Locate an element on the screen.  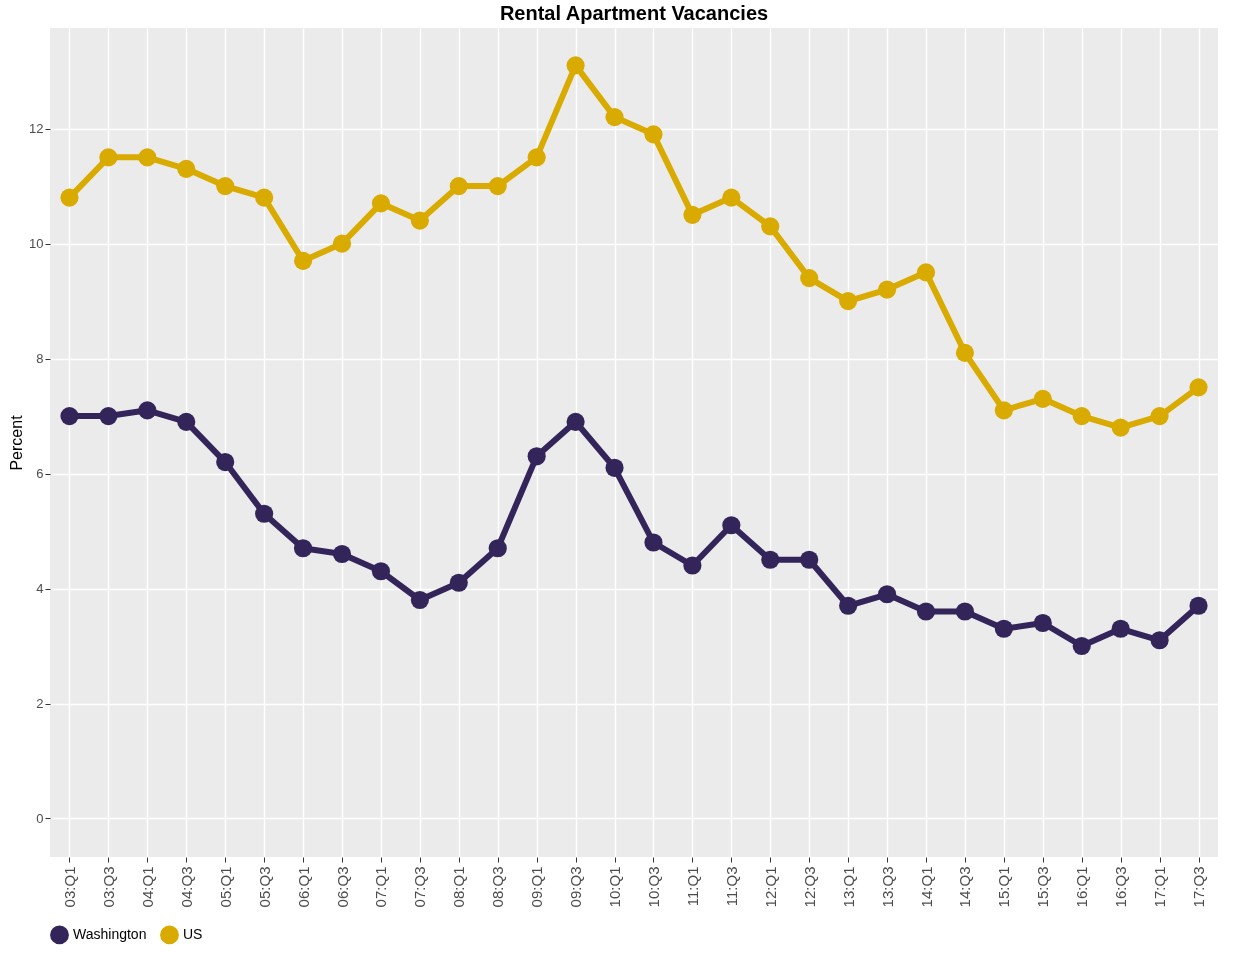
x-tick-label: 11:Q3 is located at coordinates (731, 886).